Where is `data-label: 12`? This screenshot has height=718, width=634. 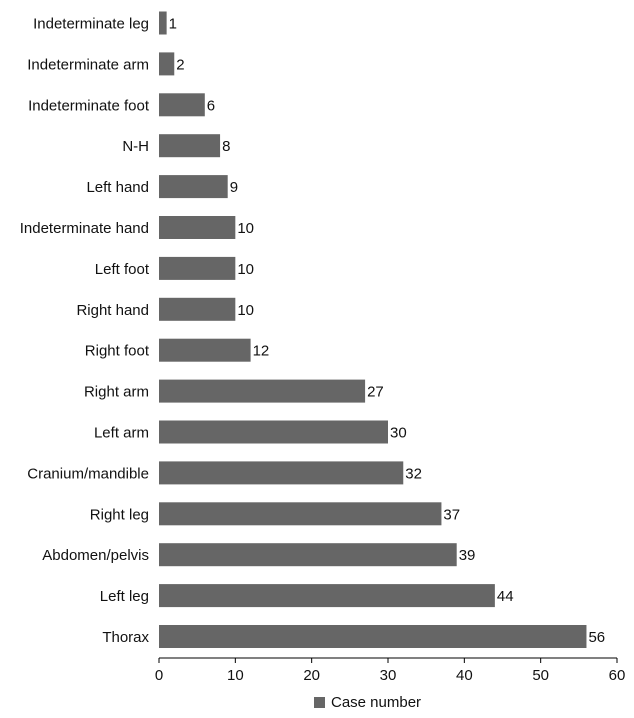
data-label: 12 is located at coordinates (261, 351).